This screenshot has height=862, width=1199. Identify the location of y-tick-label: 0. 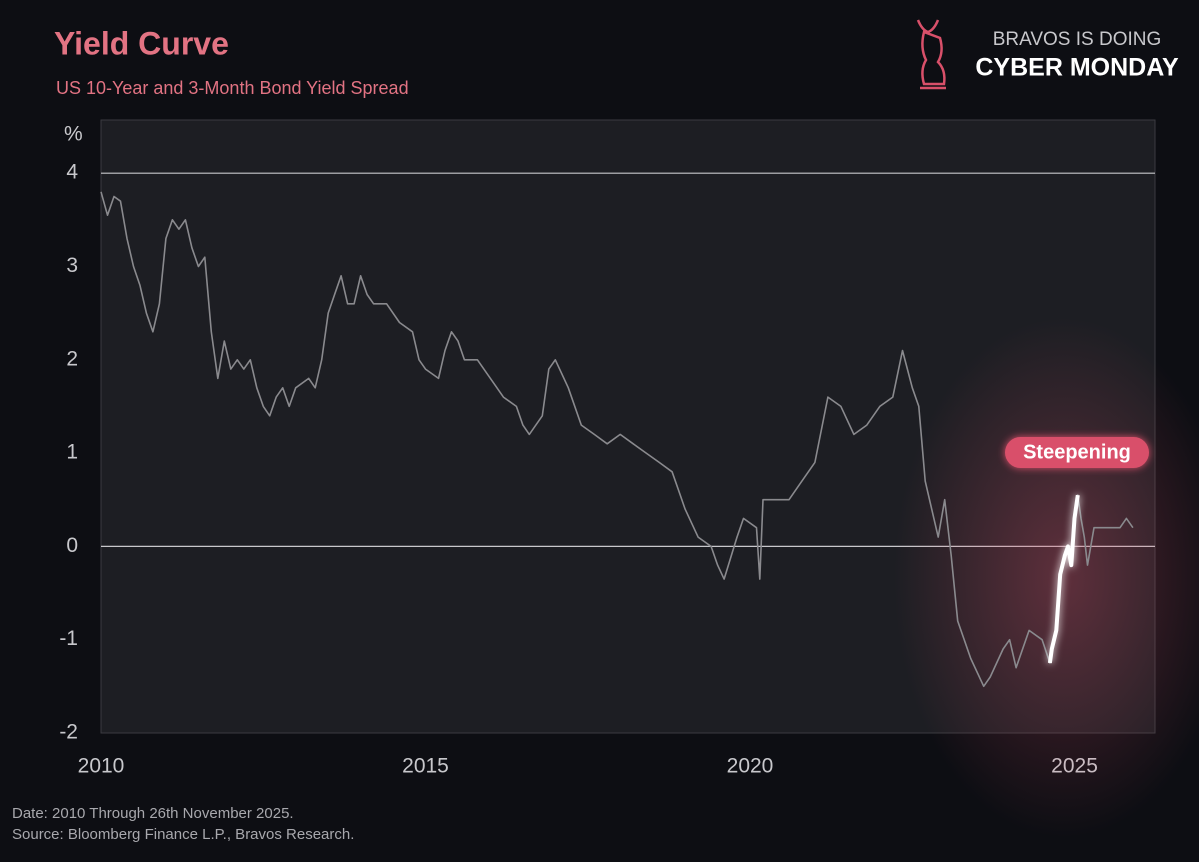
(72, 545).